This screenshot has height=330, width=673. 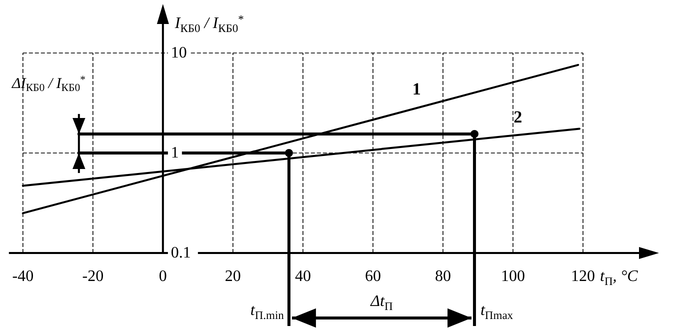 I want to click on x-tick-label: 60, so click(x=372, y=276).